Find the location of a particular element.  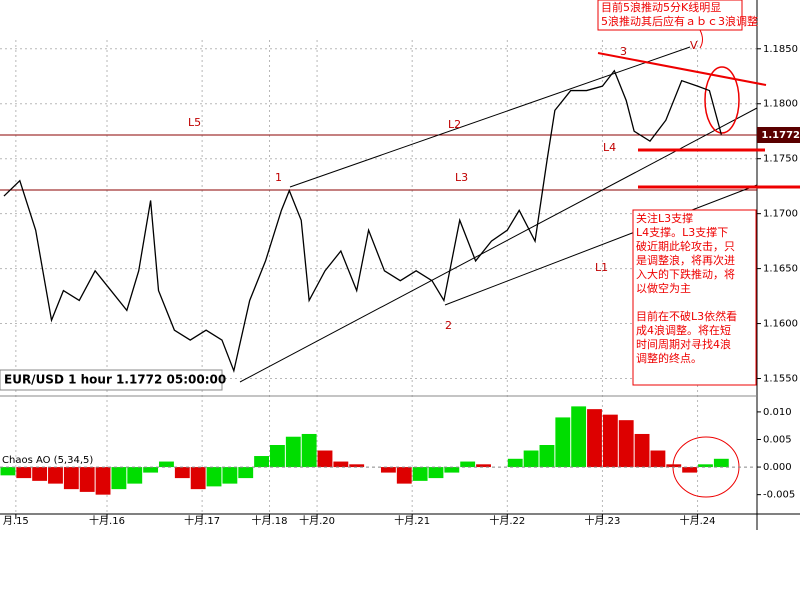

note-text: 调整的终点。 is located at coordinates (669, 358).